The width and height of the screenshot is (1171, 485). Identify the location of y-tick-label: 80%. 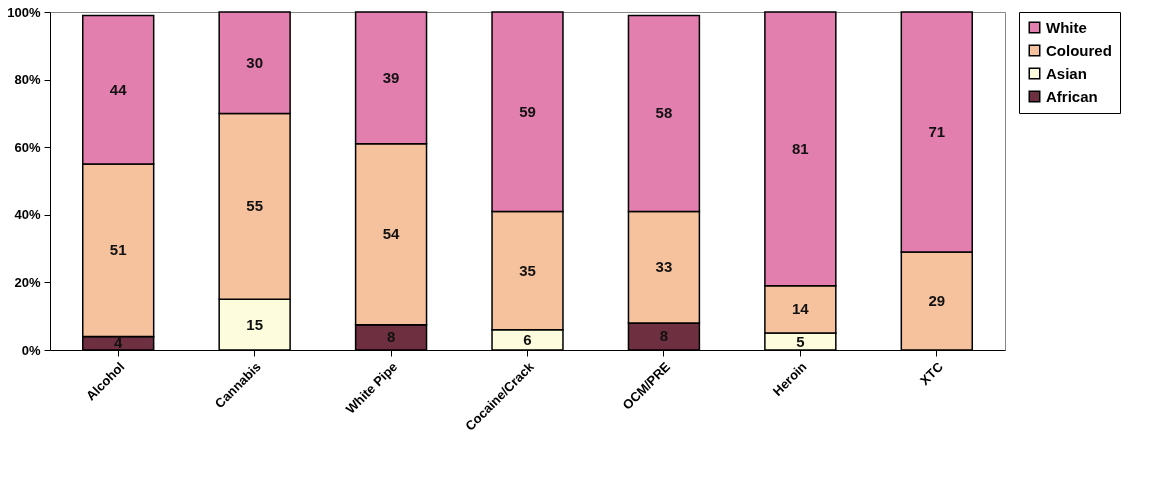
(27, 80).